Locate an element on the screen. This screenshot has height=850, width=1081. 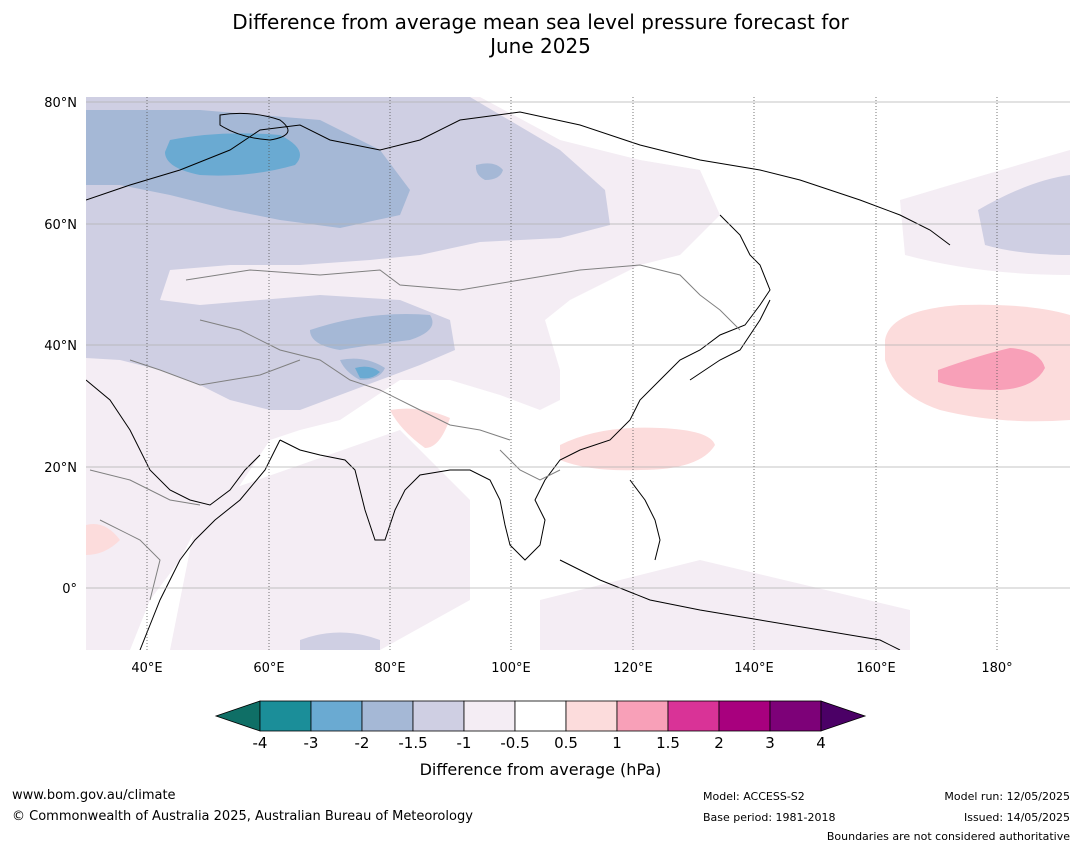
colorbar-tick-label: 1 is located at coordinates (617, 743).